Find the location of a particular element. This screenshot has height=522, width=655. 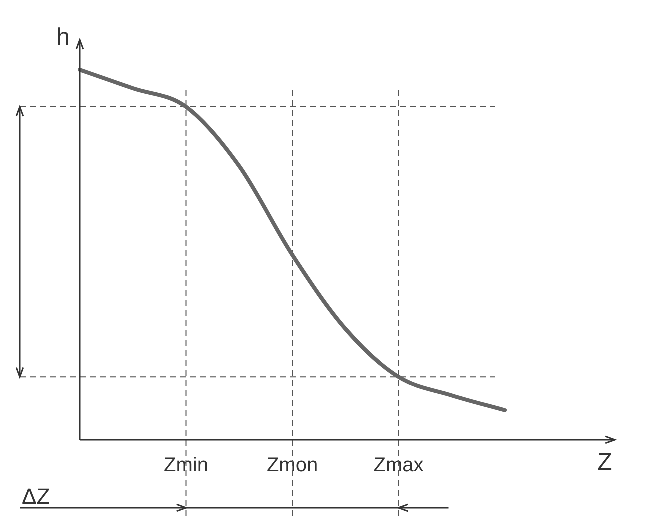

x-tick-label: Zmin is located at coordinates (186, 465).